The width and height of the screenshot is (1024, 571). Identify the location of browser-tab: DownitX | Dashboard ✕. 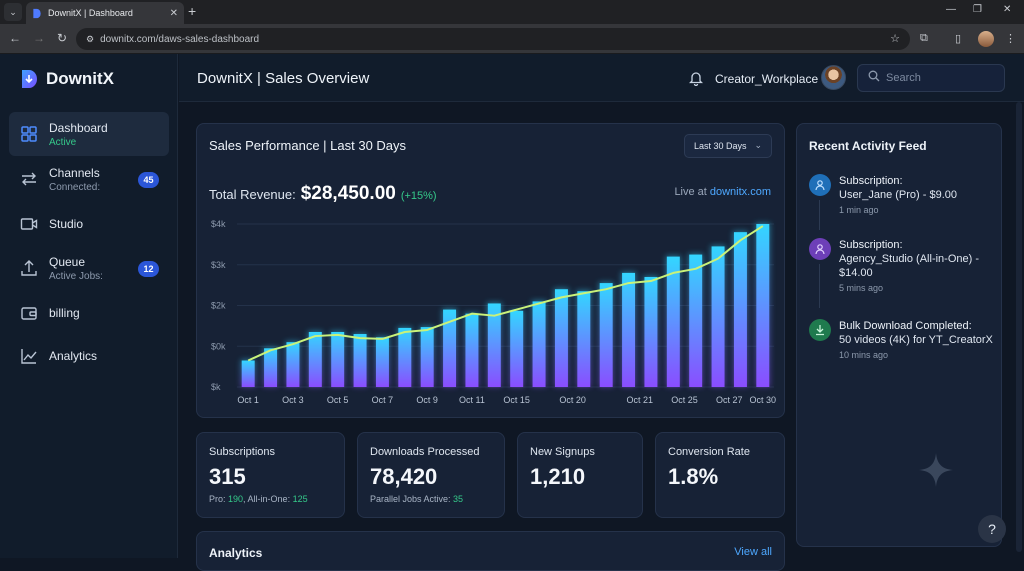
(105, 13).